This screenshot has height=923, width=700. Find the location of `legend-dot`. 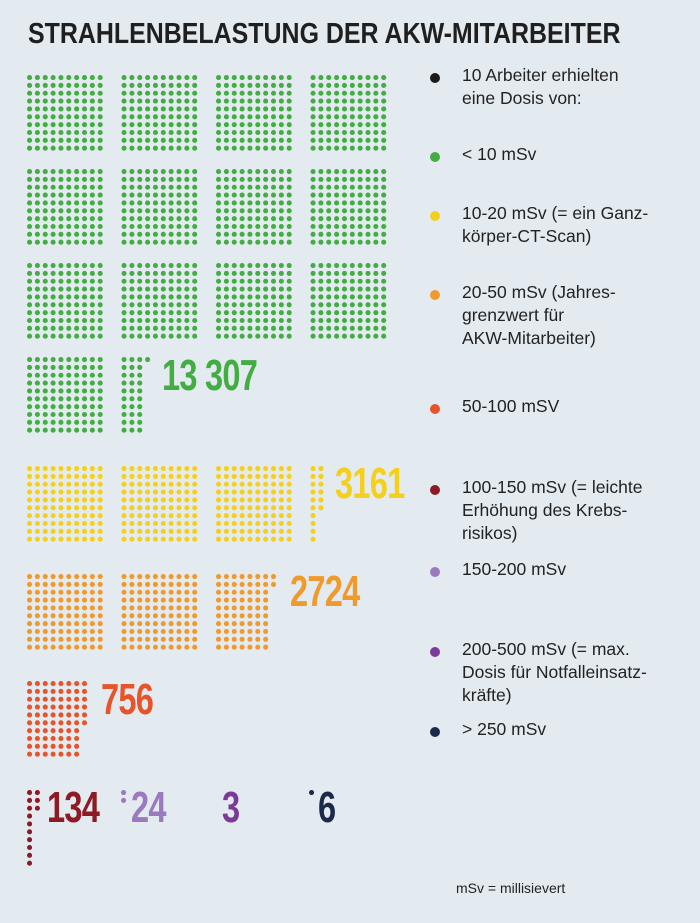

legend-dot is located at coordinates (435, 295).